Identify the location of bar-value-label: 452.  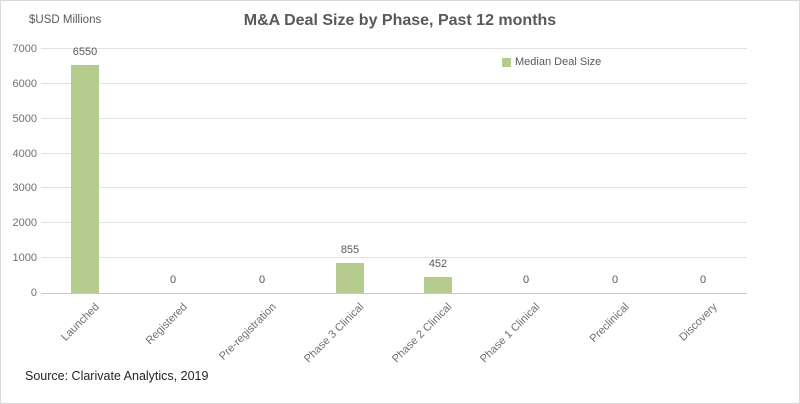
(438, 264).